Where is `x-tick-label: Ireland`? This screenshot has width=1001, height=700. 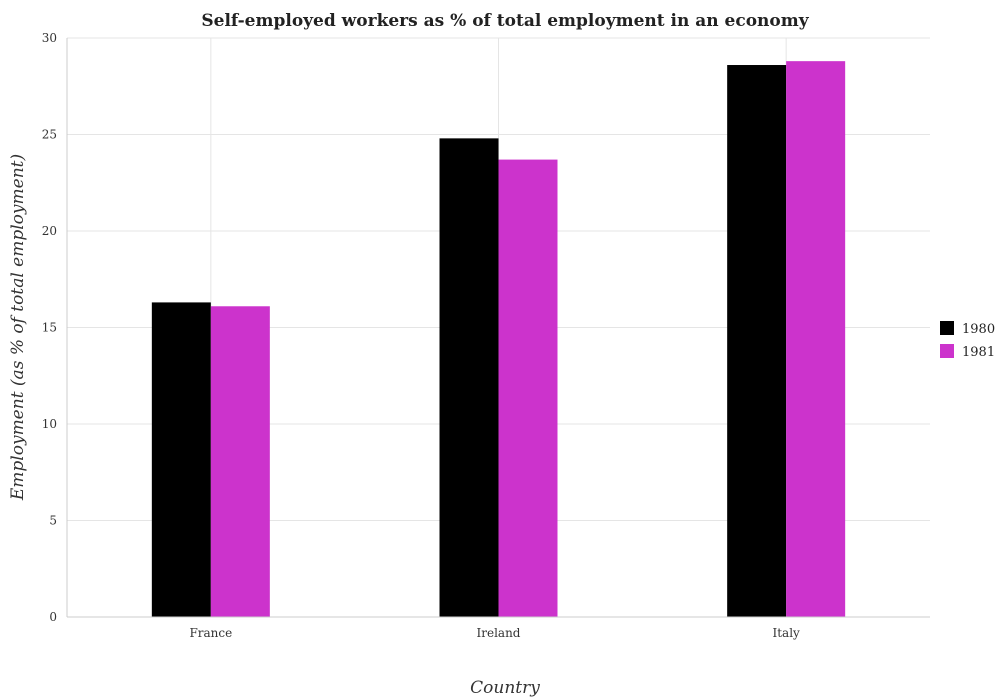 x-tick-label: Ireland is located at coordinates (499, 633).